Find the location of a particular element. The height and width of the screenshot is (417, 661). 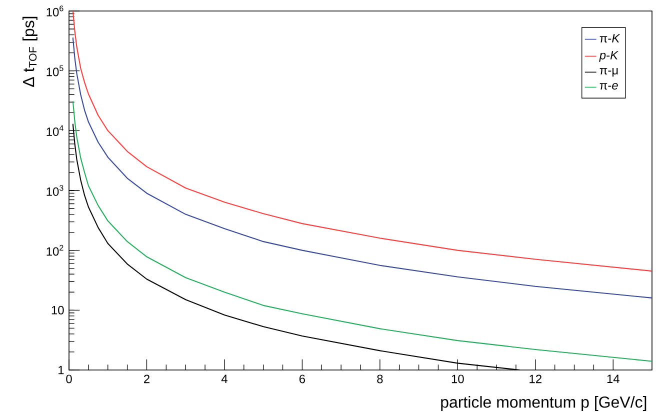

y-tick-label: 10 is located at coordinates (58, 310).